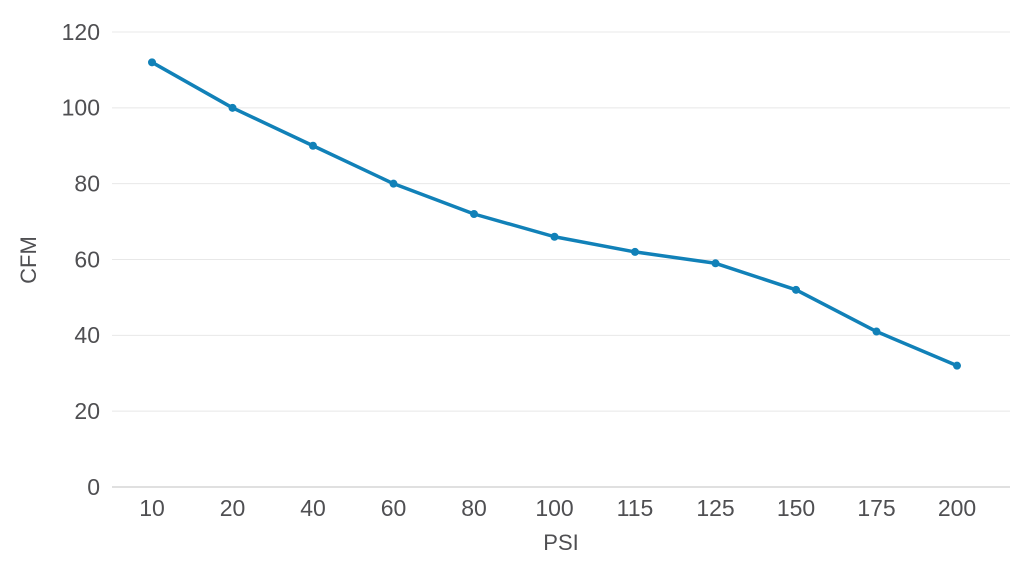  What do you see at coordinates (554, 508) in the screenshot?
I see `x-tick-label: 100` at bounding box center [554, 508].